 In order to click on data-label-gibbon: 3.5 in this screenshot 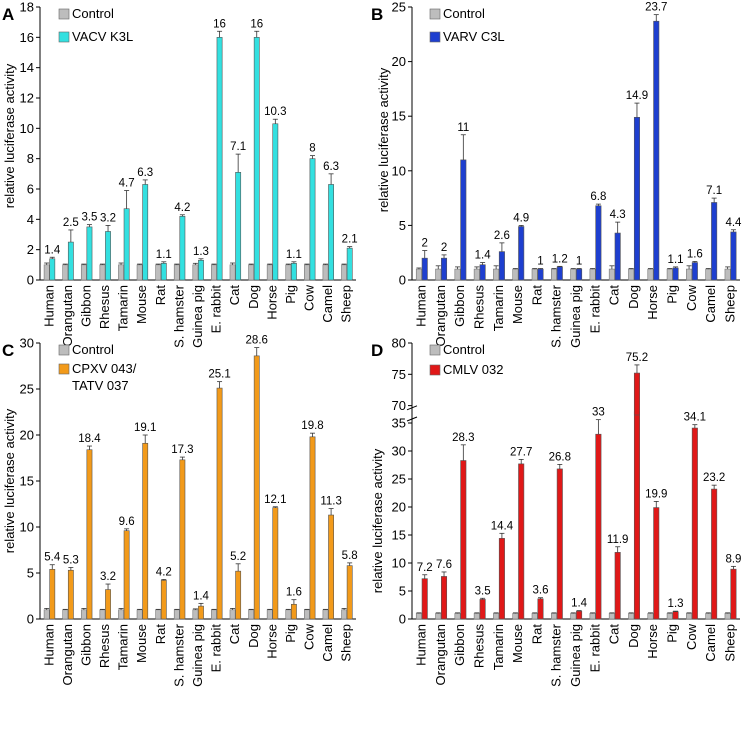, I will do `click(89, 218)`.